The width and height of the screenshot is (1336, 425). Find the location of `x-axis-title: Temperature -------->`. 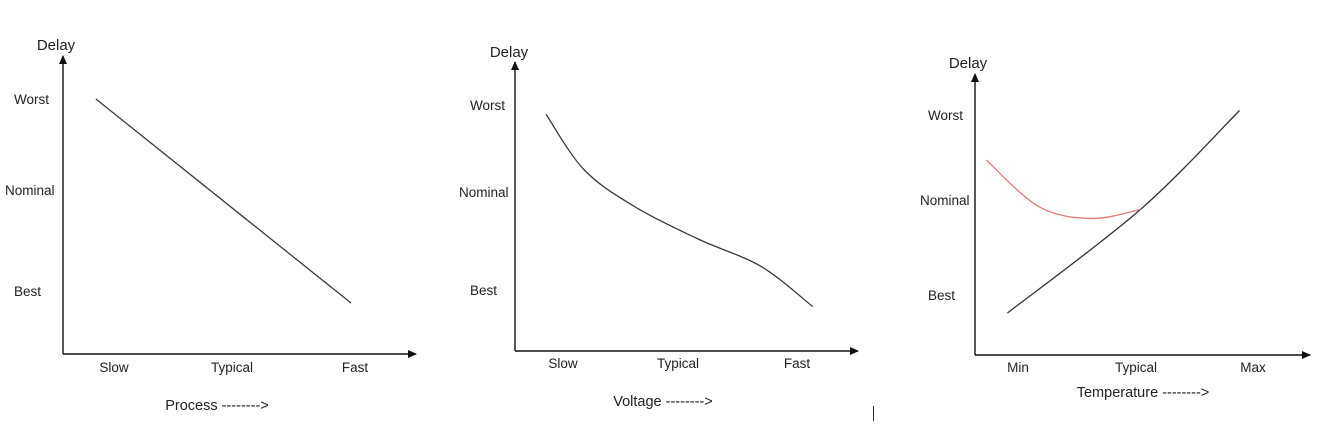

x-axis-title: Temperature --------> is located at coordinates (1143, 393).